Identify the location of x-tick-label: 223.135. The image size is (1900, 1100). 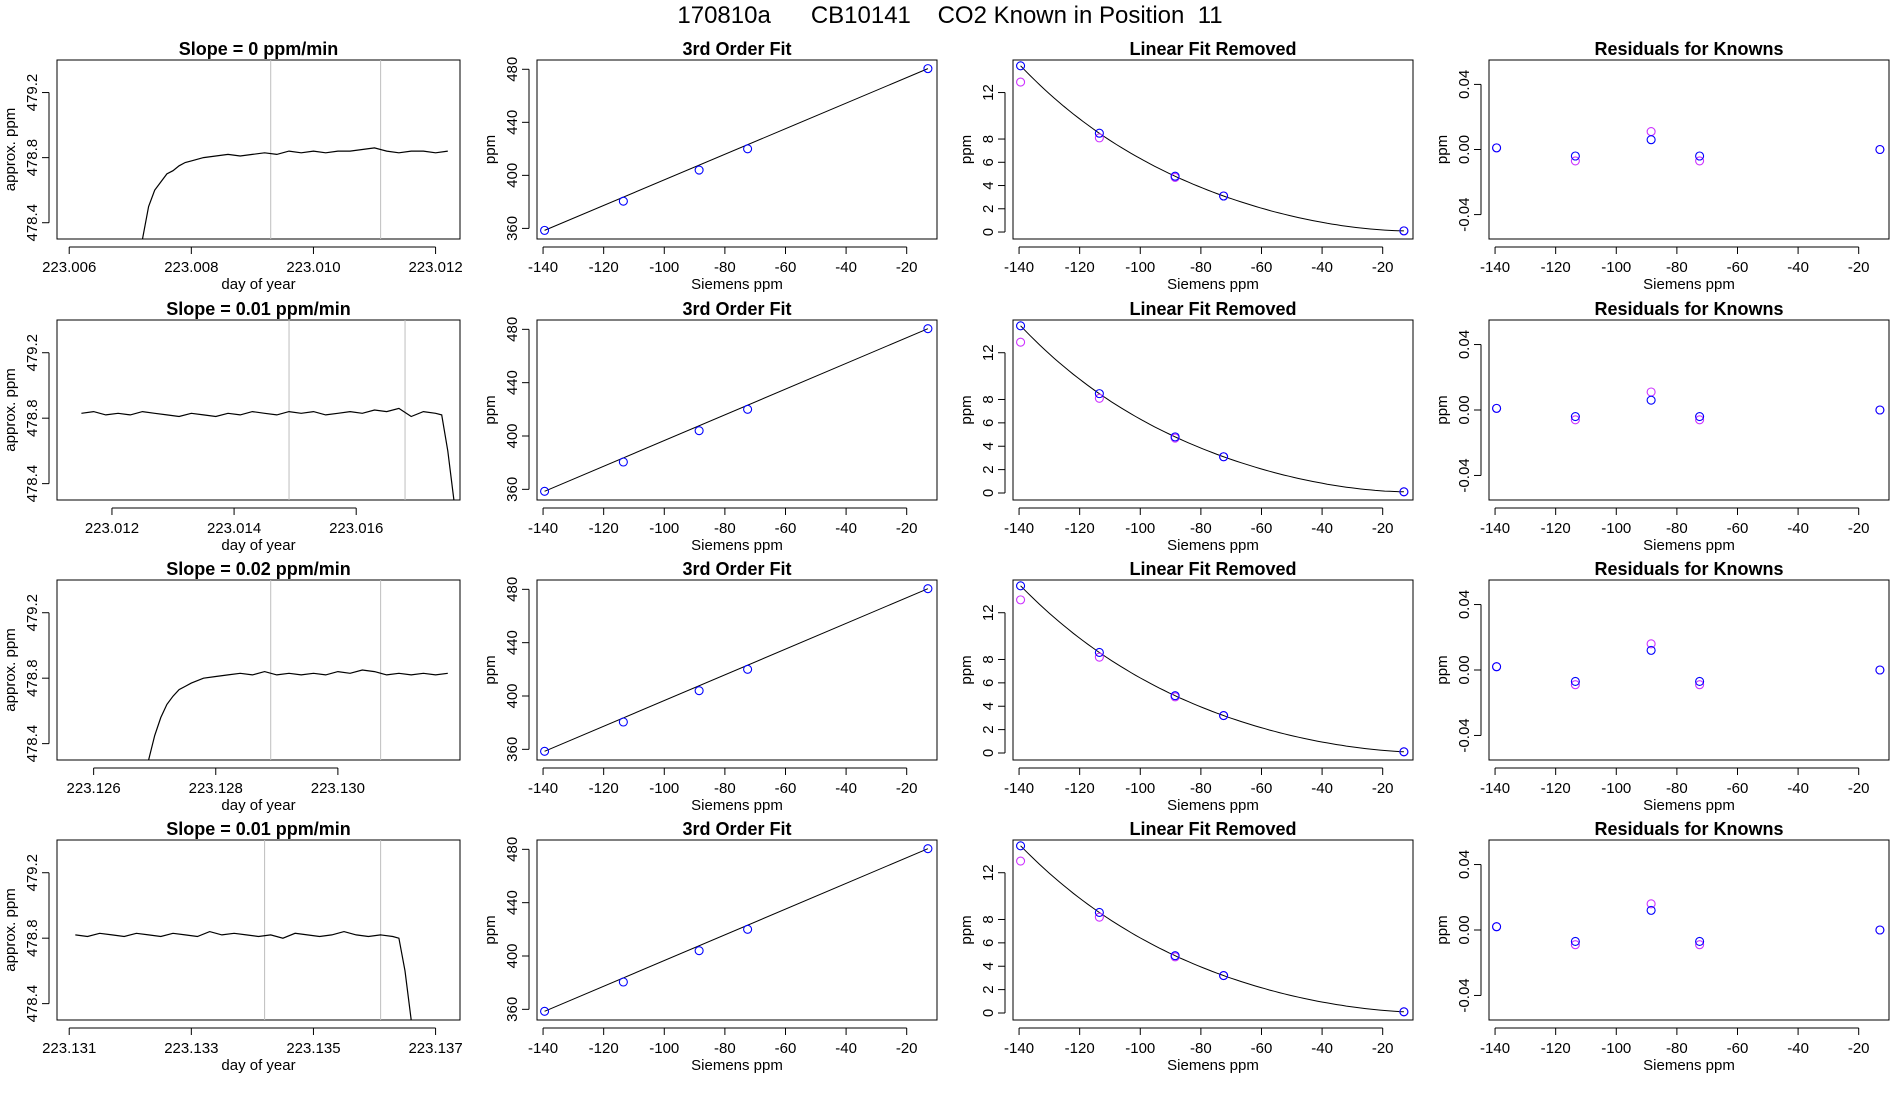
(313, 1048).